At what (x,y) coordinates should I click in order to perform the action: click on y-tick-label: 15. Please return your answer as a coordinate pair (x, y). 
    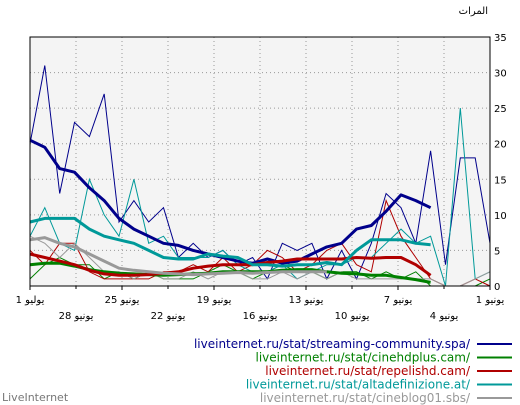
    Looking at the image, I should click on (500, 180).